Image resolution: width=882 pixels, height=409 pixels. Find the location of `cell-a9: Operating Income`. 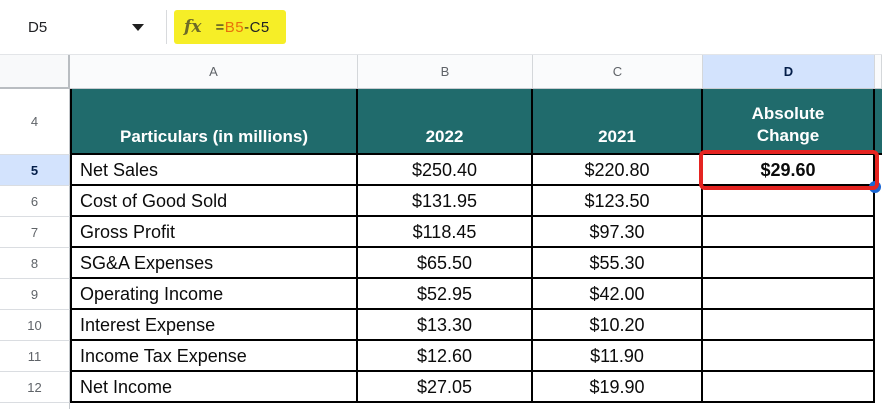

cell-a9: Operating Income is located at coordinates (214, 294).